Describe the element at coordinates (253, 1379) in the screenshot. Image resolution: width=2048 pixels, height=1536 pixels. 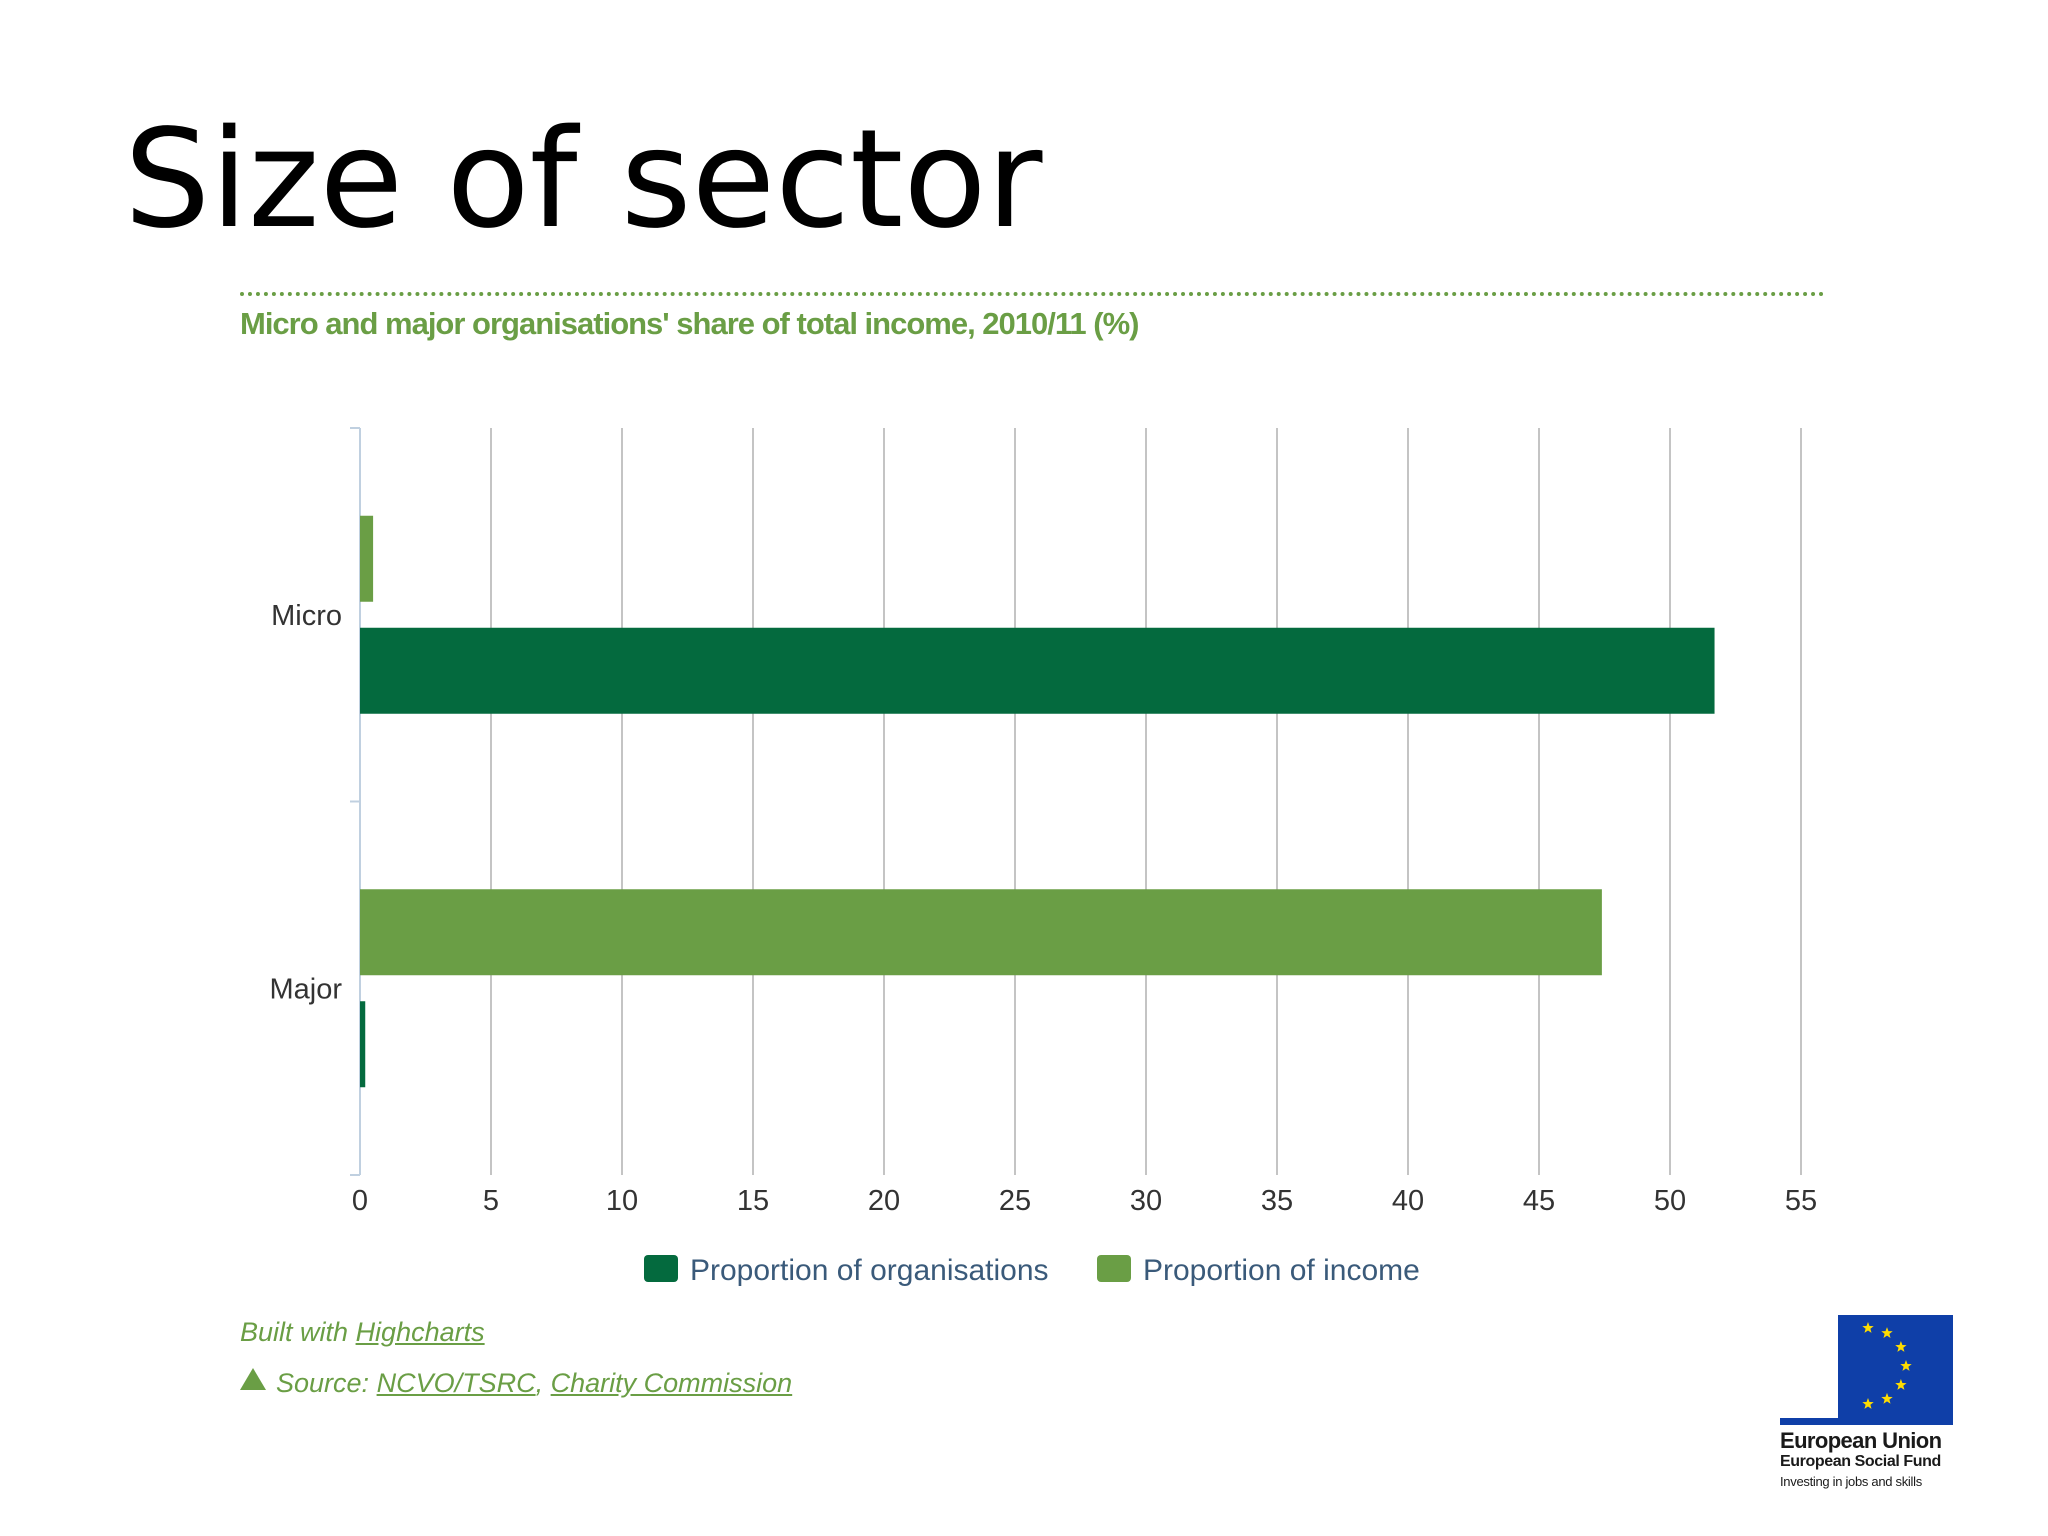
I see `collapse-triangle-icon` at that location.